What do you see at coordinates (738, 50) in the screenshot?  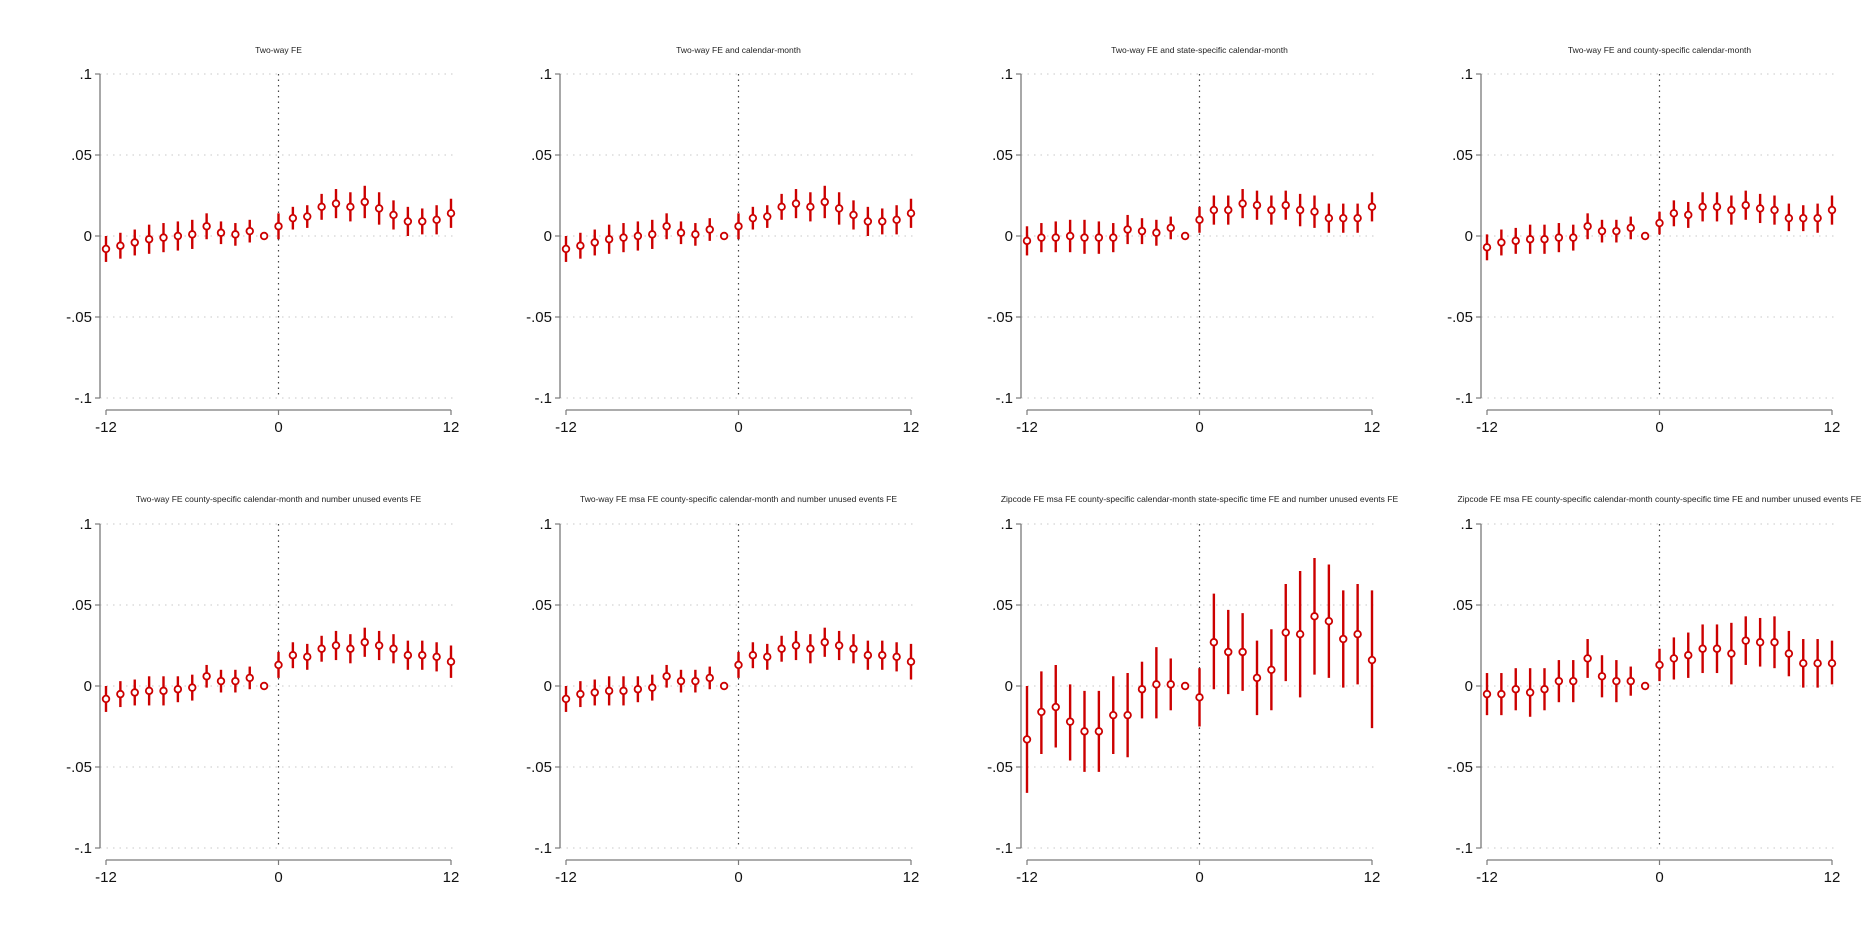 I see `panel-title: Two-way FE and calendar-month` at bounding box center [738, 50].